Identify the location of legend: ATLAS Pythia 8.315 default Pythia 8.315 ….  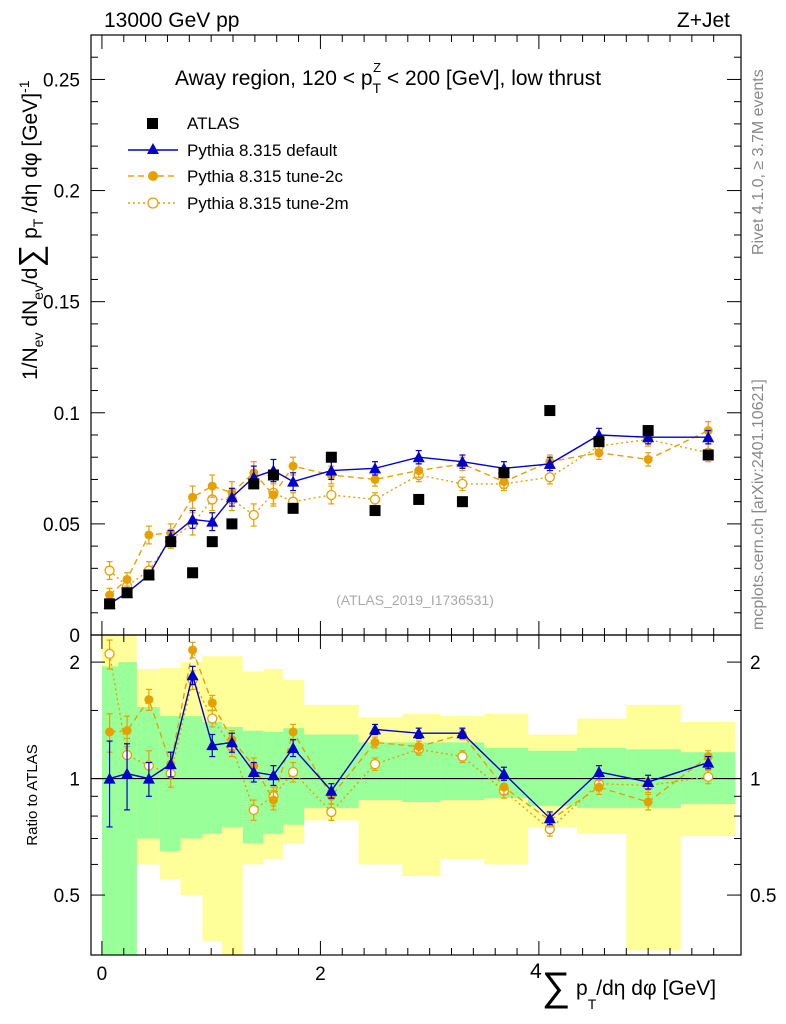
(238, 163).